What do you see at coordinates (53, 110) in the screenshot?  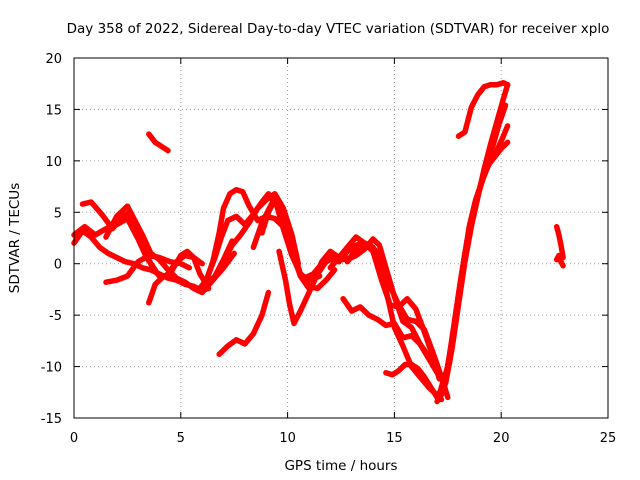 I see `y-tick-label: 15` at bounding box center [53, 110].